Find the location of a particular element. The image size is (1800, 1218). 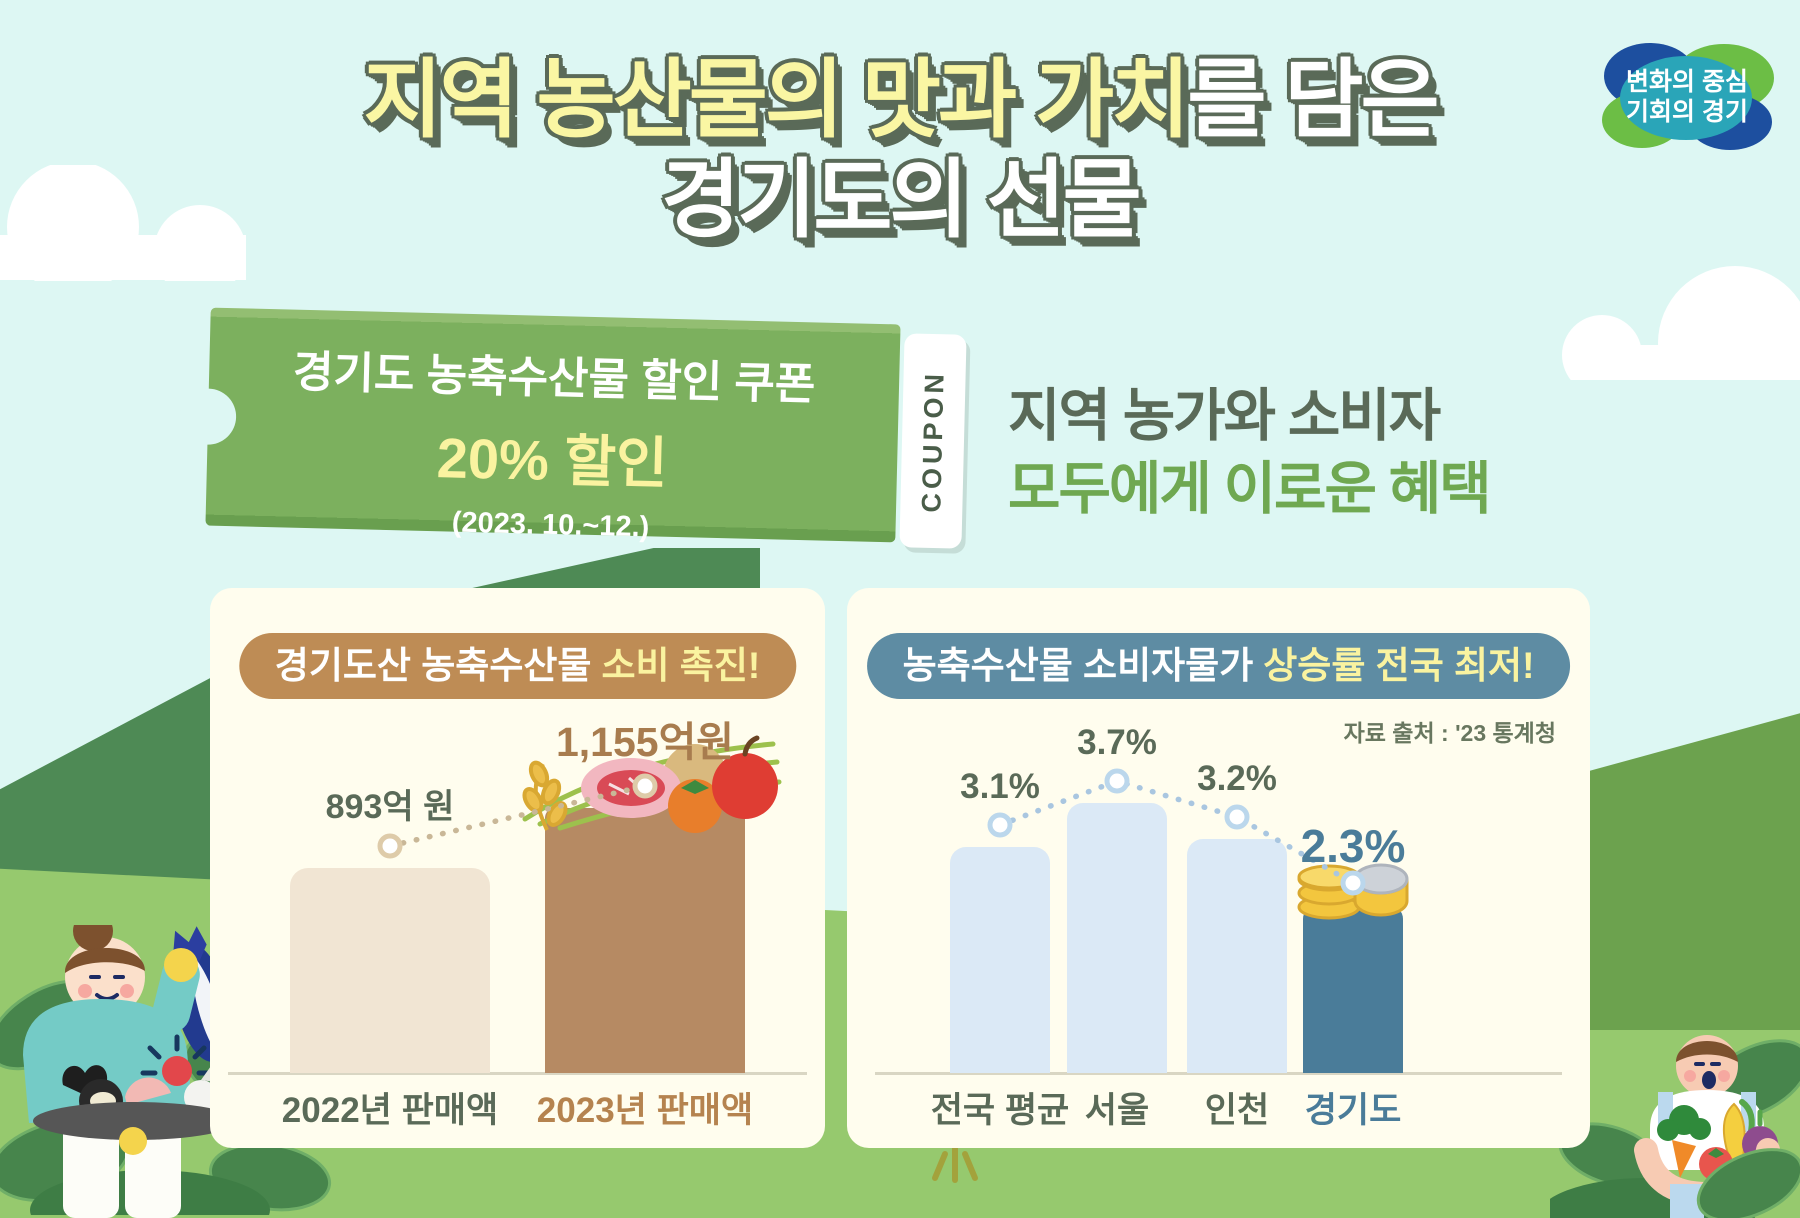

grass-sprout-icon is located at coordinates (955, 1163).